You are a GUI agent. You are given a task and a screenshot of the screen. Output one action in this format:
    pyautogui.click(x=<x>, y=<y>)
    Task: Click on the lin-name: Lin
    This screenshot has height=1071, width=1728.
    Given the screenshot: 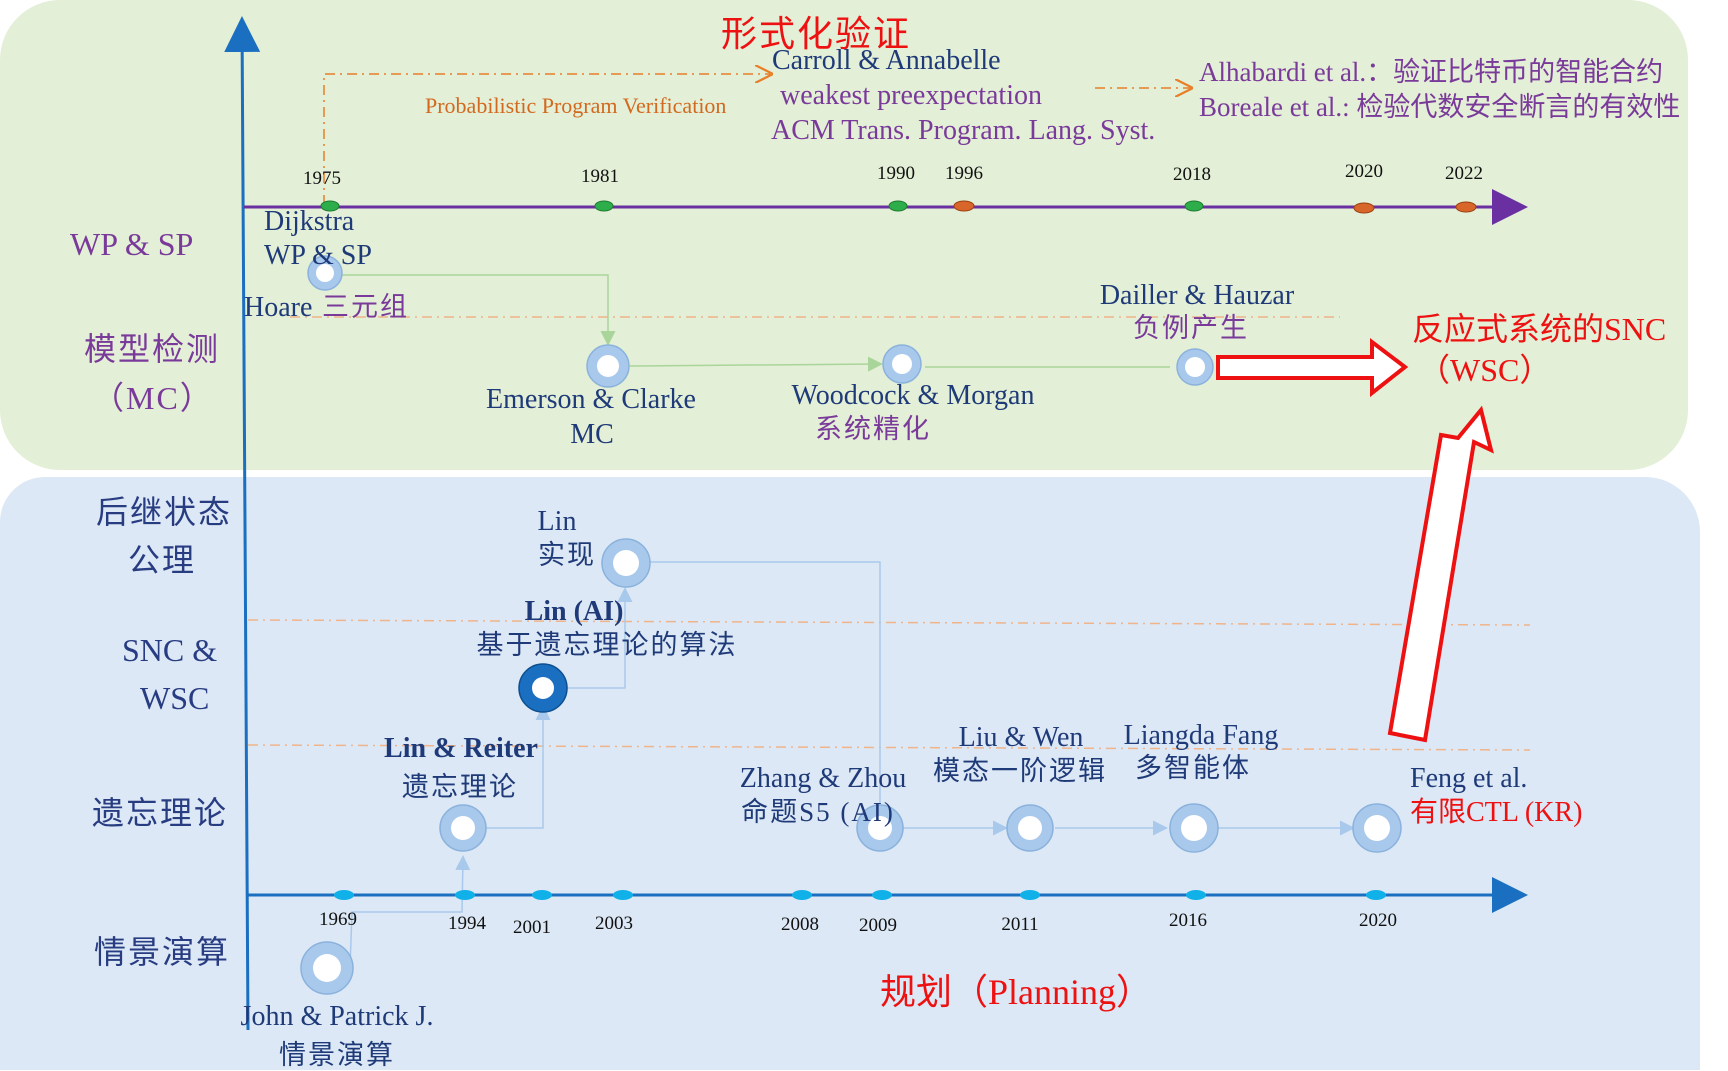 What is the action you would take?
    pyautogui.click(x=557, y=521)
    